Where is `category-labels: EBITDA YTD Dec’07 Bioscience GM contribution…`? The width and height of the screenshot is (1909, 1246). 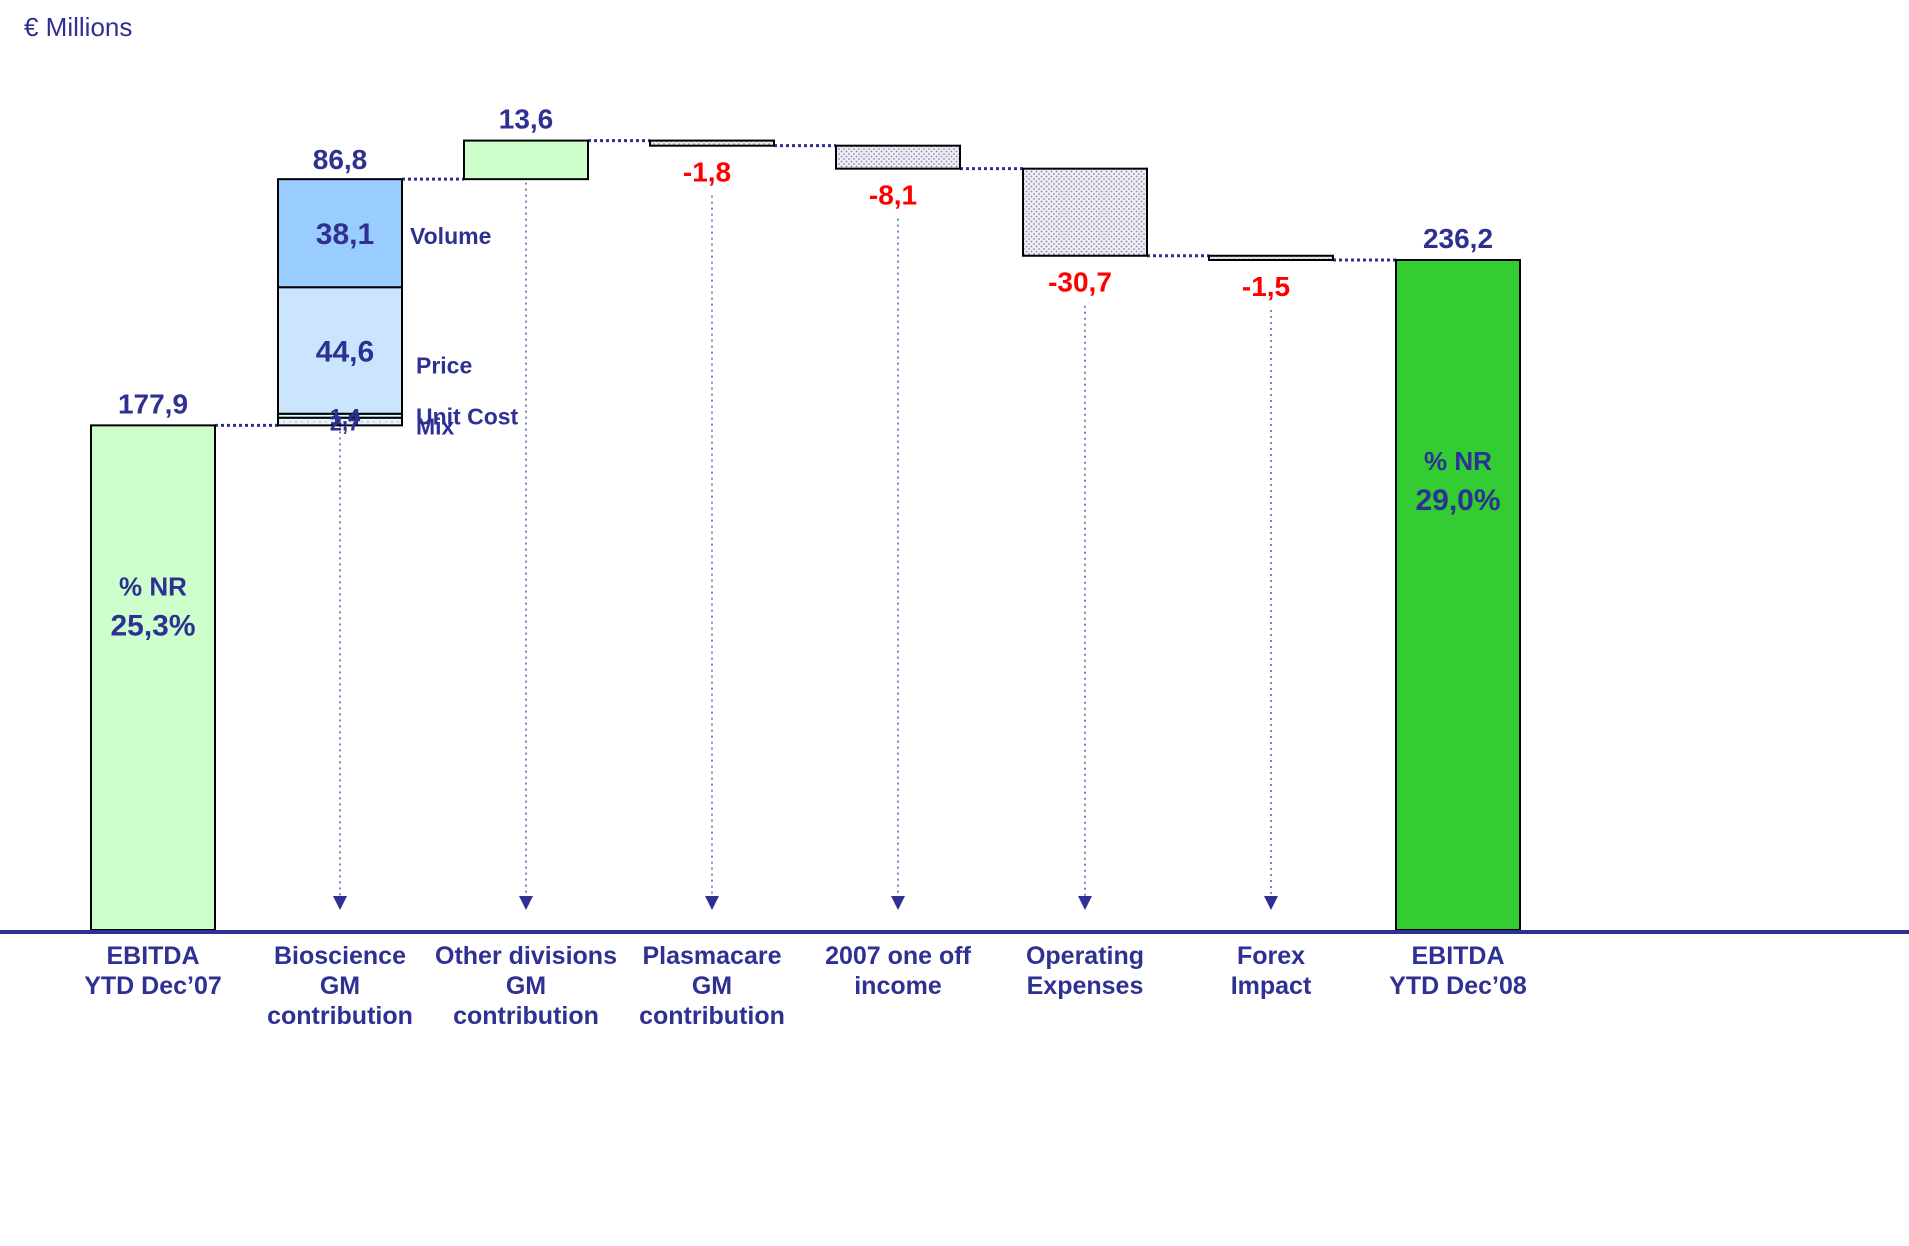
category-labels: EBITDA YTD Dec’07 Bioscience GM contribution… is located at coordinates (805, 986).